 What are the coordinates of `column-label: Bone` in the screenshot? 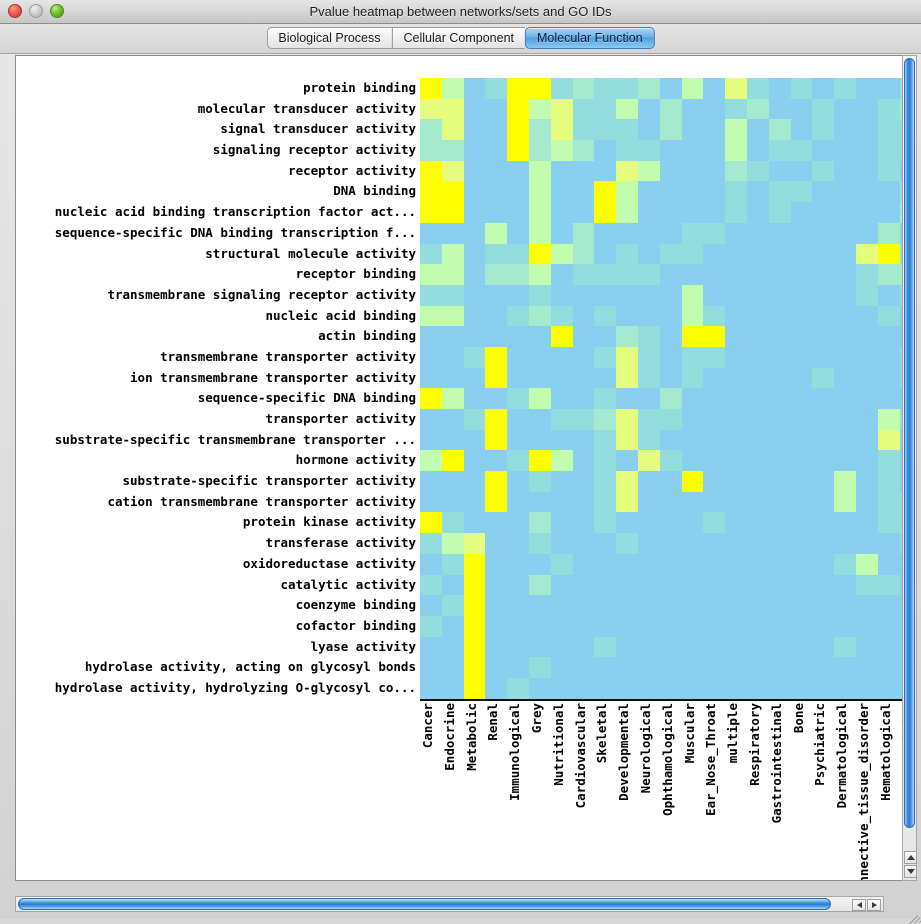 It's located at (798, 717).